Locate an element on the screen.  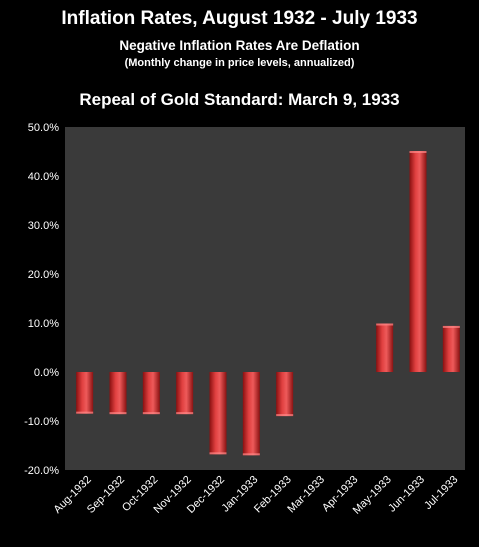
chart-annotation: Repeal of Gold Standard: March 9, 1933 is located at coordinates (239, 99).